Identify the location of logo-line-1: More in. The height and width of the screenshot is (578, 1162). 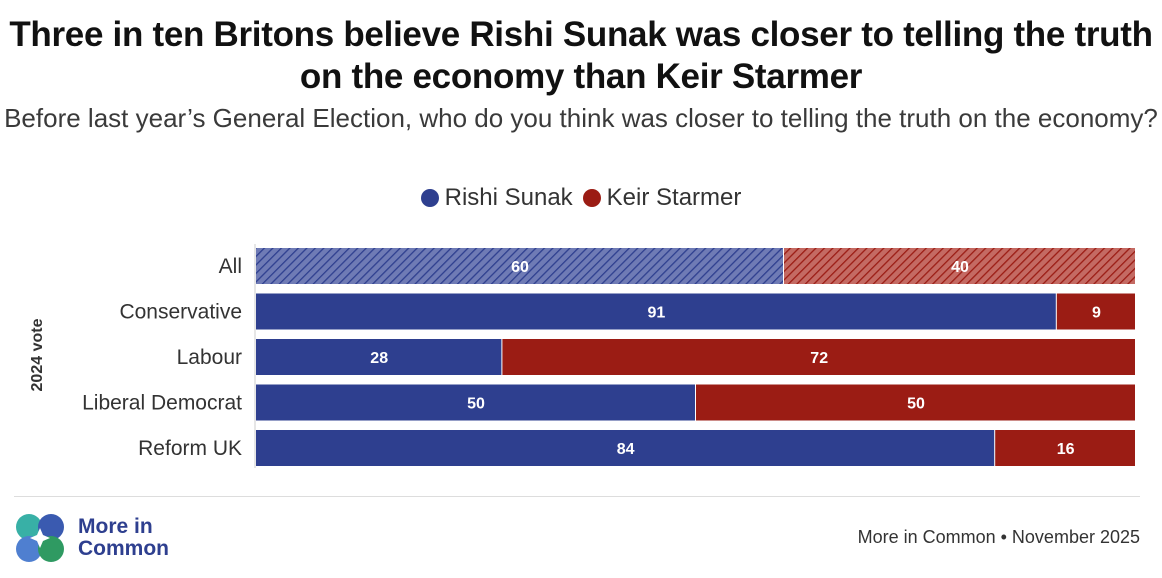
(115, 526).